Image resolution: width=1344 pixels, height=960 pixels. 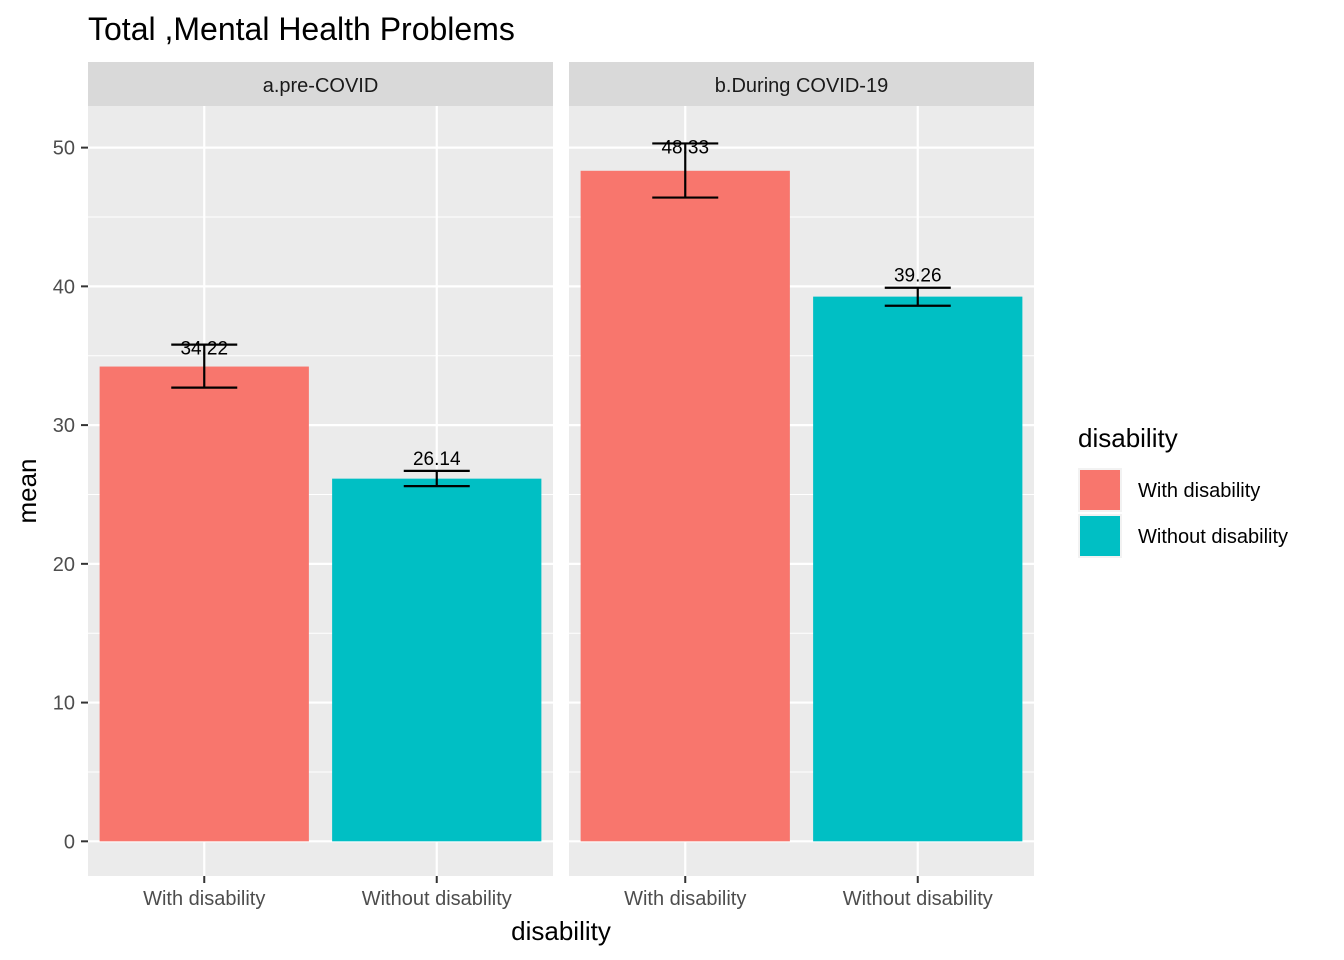 What do you see at coordinates (561, 931) in the screenshot?
I see `x-axis-title: disability` at bounding box center [561, 931].